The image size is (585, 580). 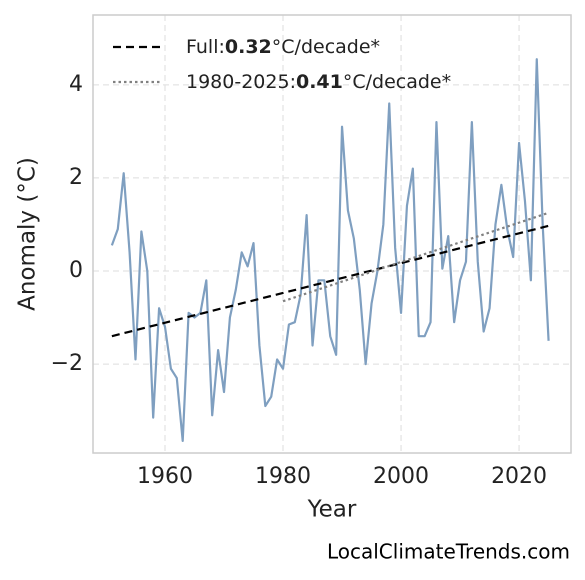 What do you see at coordinates (165, 476) in the screenshot?
I see `x-tick-label: 1960` at bounding box center [165, 476].